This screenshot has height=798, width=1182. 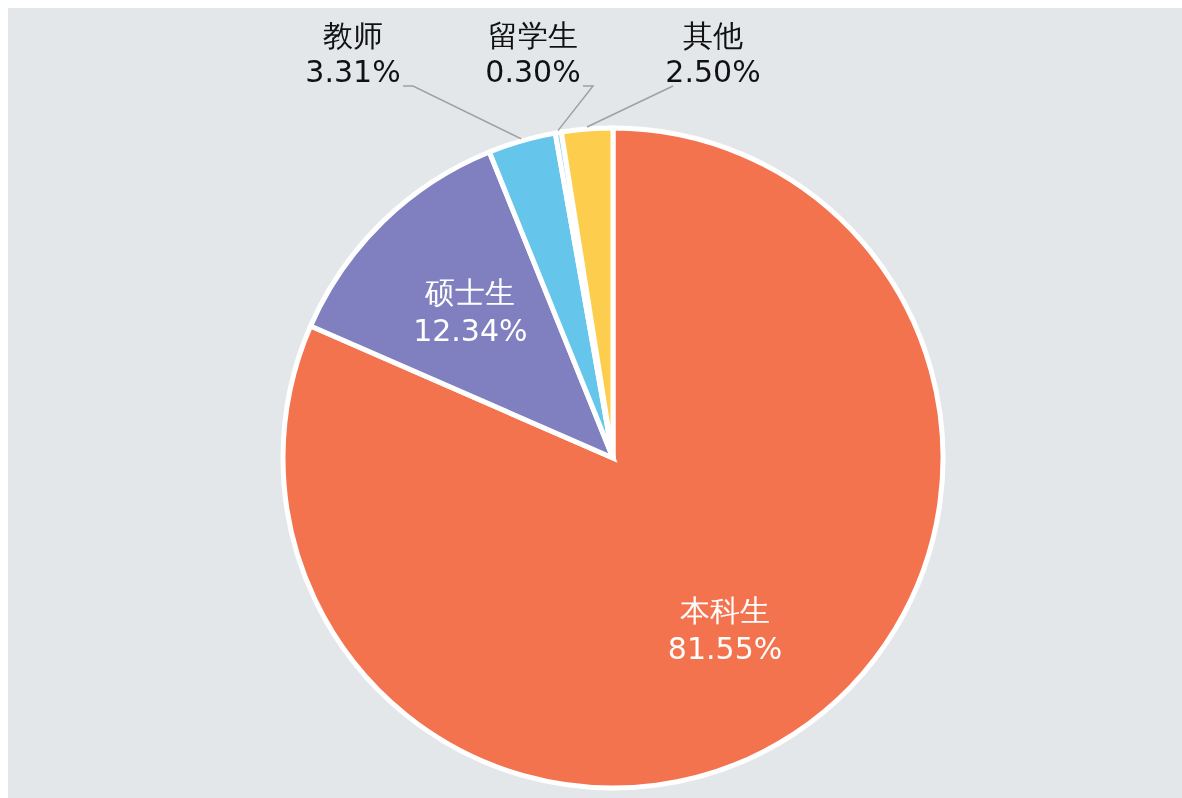 I want to click on data-label: 81.55%, so click(x=725, y=649).